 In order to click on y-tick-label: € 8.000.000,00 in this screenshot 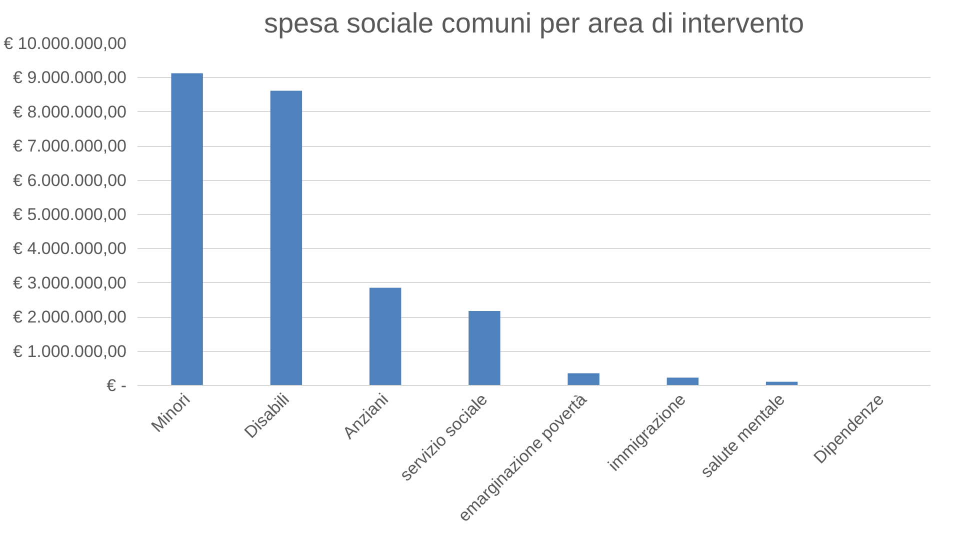, I will do `click(70, 112)`.